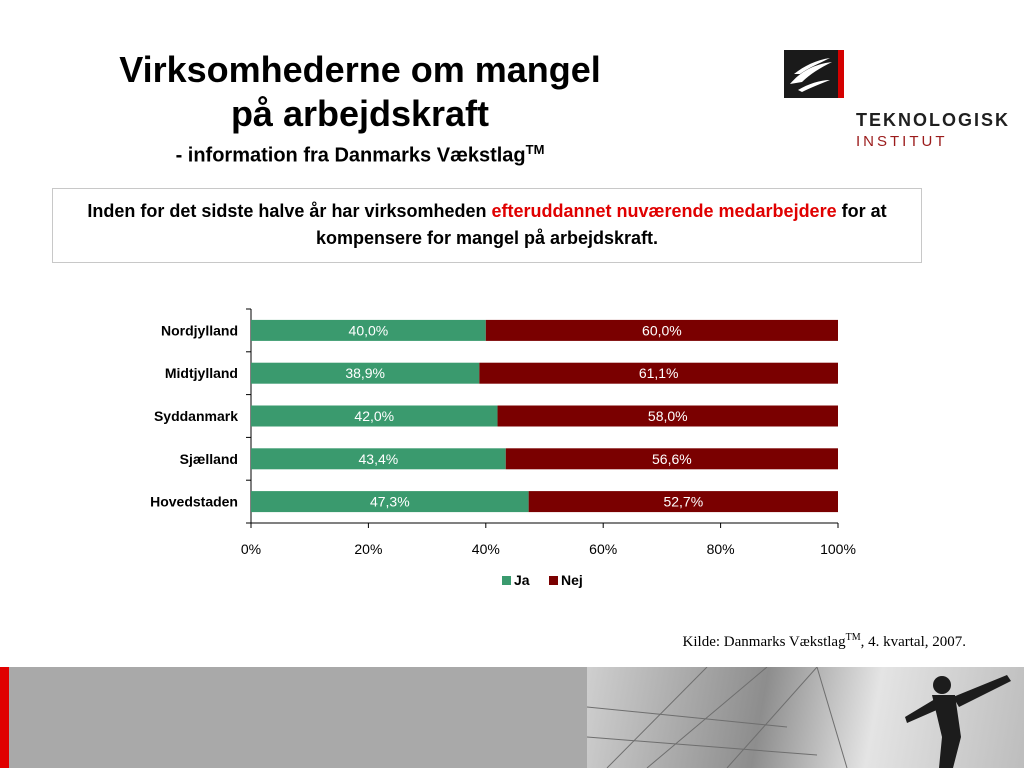 This screenshot has height=768, width=1024. I want to click on data-label: 43,4%, so click(379, 459).